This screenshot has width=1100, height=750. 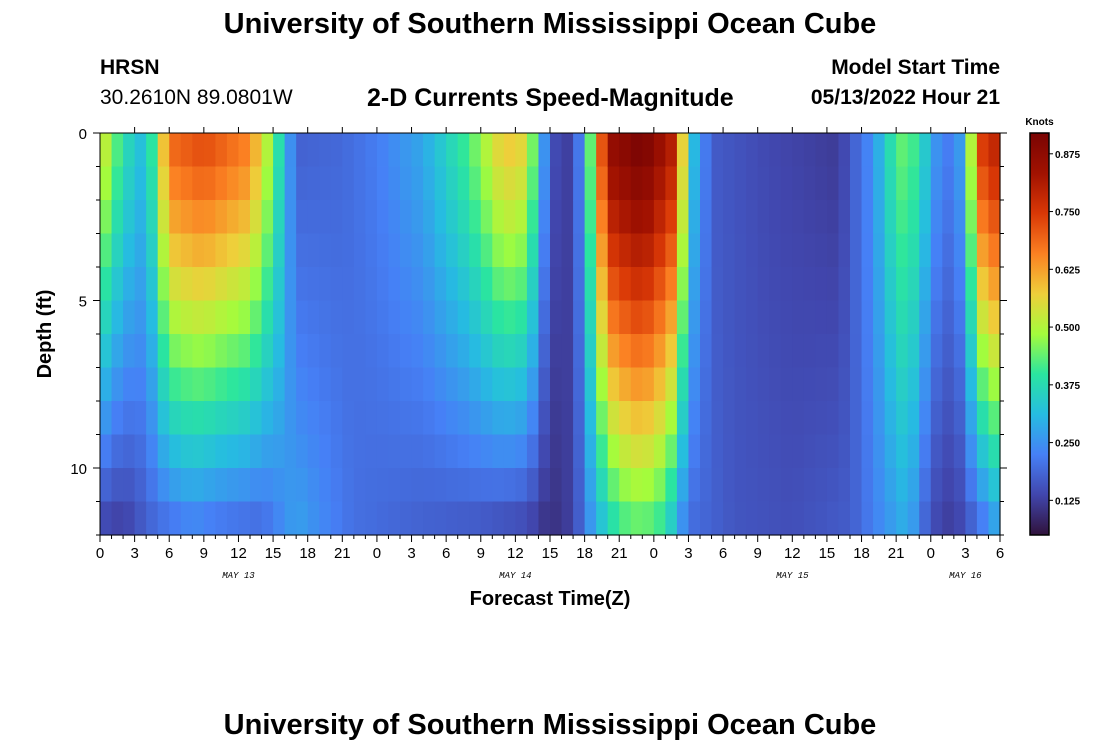 What do you see at coordinates (584, 553) in the screenshot?
I see `x-tick-label: 18` at bounding box center [584, 553].